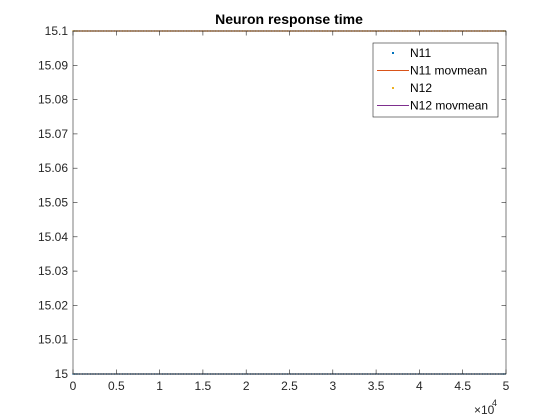 The image size is (560, 420). I want to click on x-tick-label: 5, so click(506, 386).